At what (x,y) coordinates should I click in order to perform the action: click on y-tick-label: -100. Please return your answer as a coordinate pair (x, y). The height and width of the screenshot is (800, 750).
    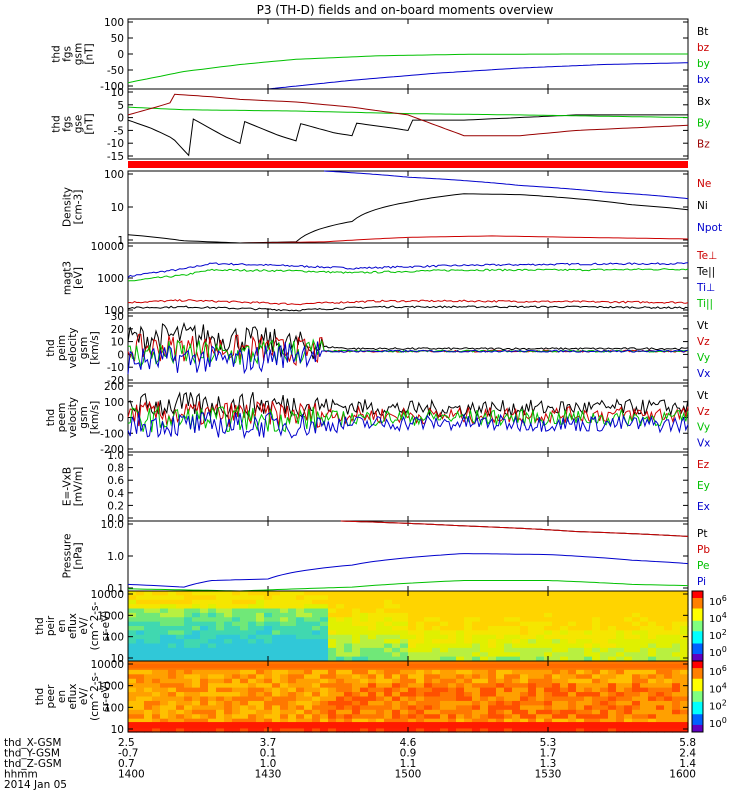
    Looking at the image, I should click on (112, 87).